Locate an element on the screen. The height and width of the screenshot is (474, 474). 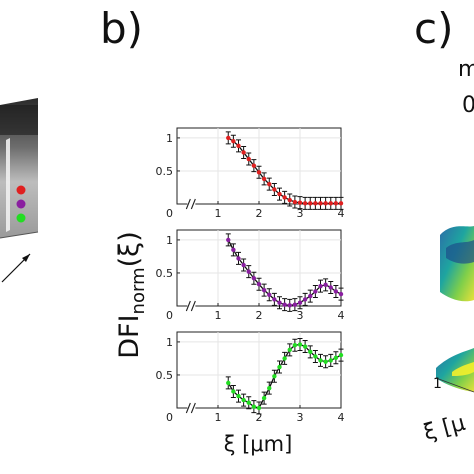
panel-a-images is located at coordinates (19, 190).